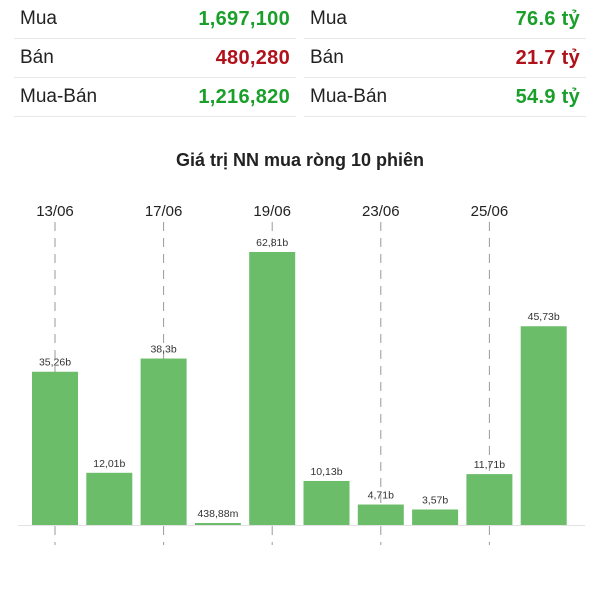 This screenshot has width=600, height=600. I want to click on x-tick-label: 25/06, so click(490, 211).